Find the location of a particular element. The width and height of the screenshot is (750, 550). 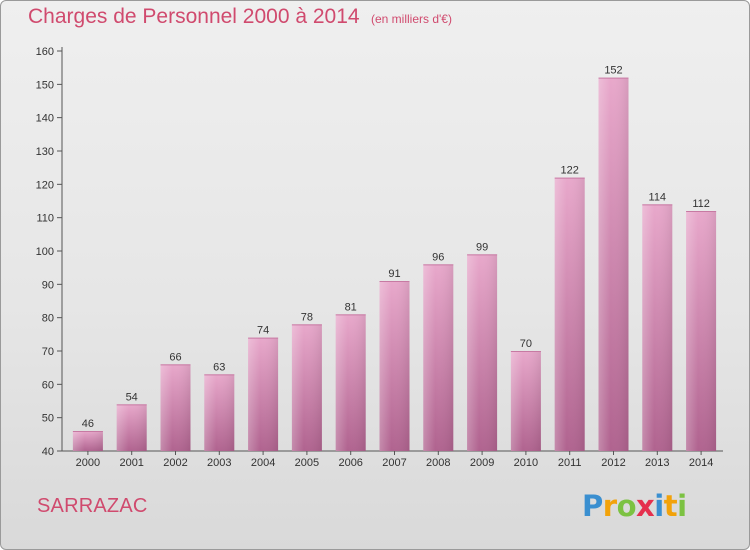

y-tick-label: 160 is located at coordinates (45, 52).